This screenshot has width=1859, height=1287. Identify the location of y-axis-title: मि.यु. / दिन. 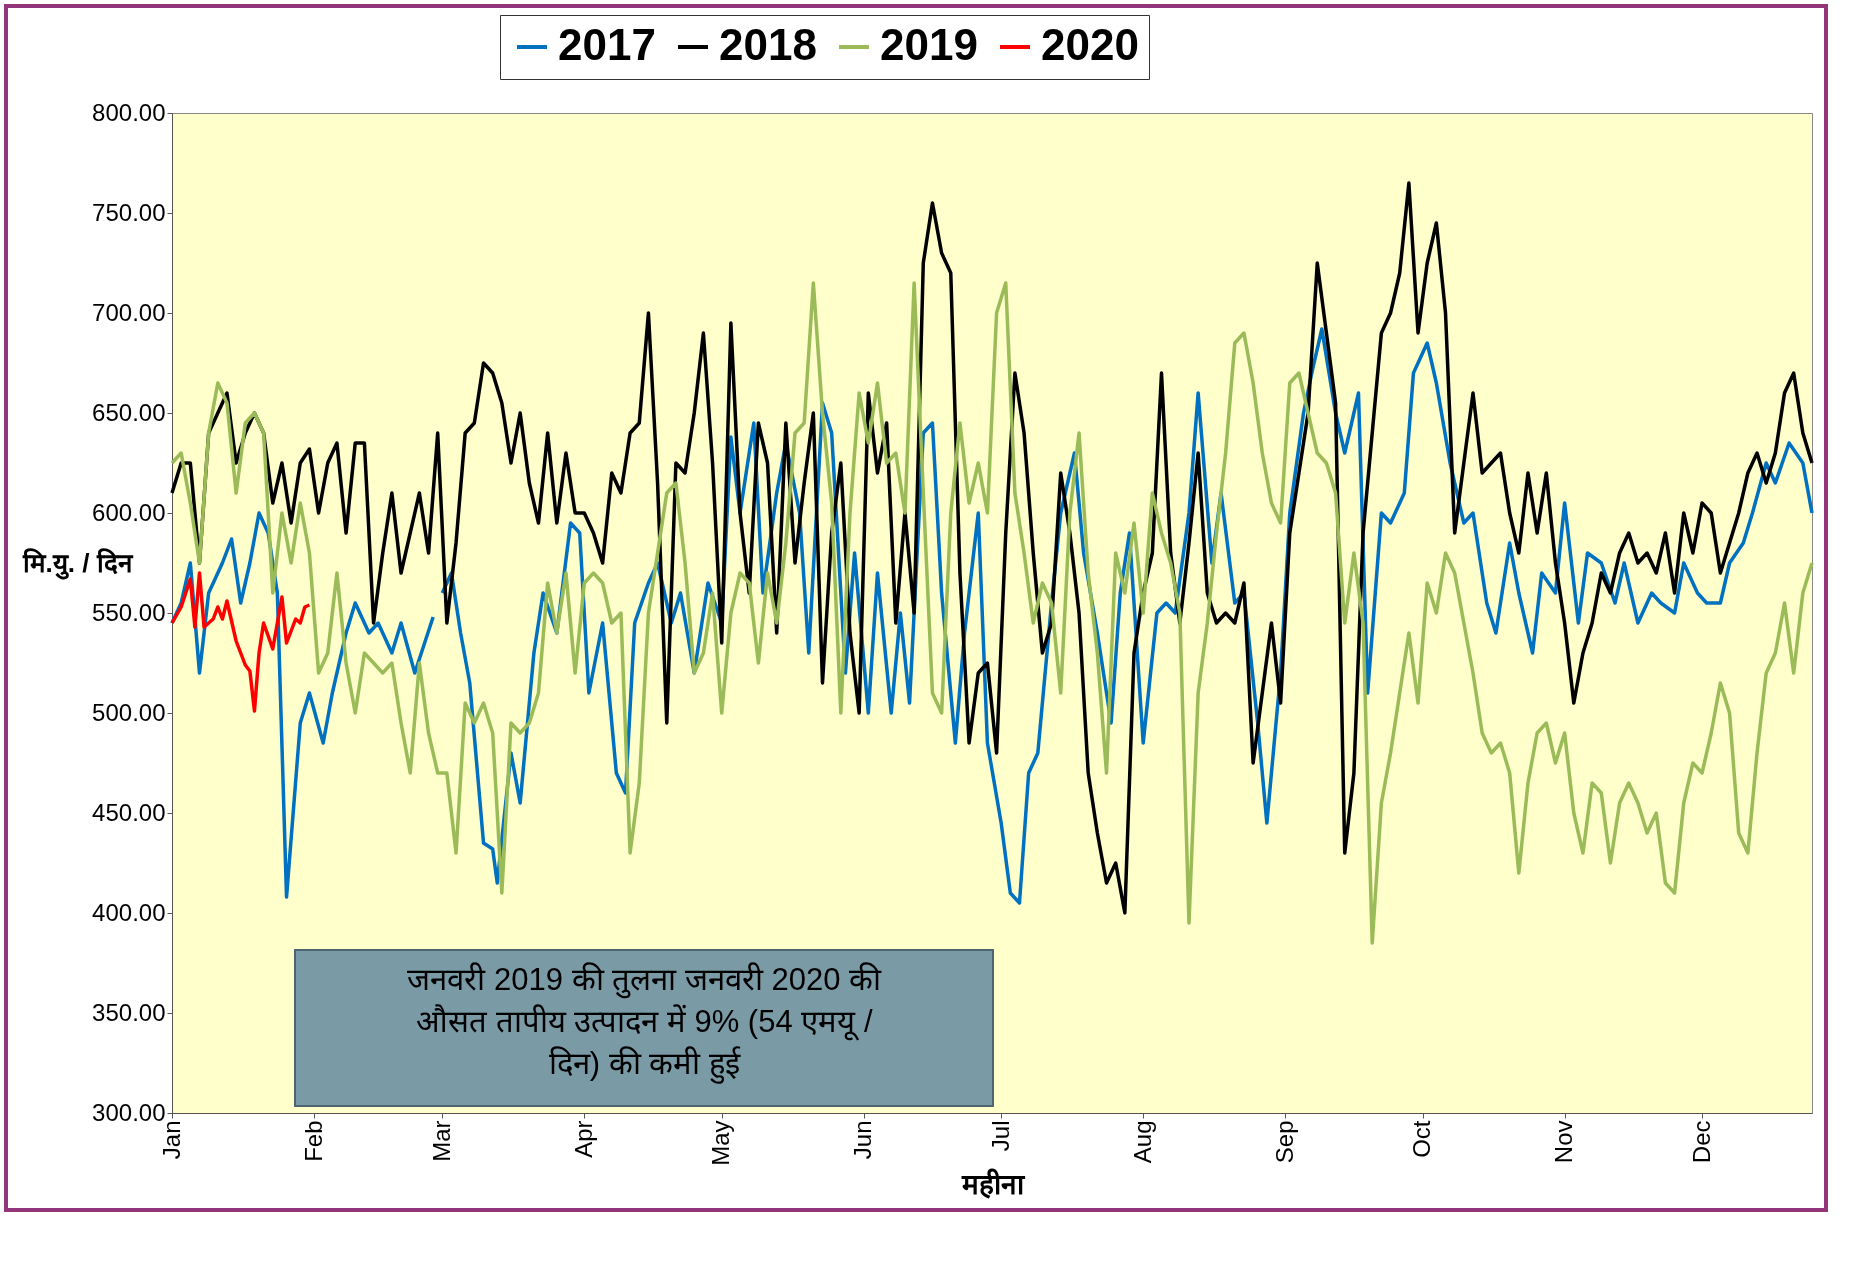
(77, 563).